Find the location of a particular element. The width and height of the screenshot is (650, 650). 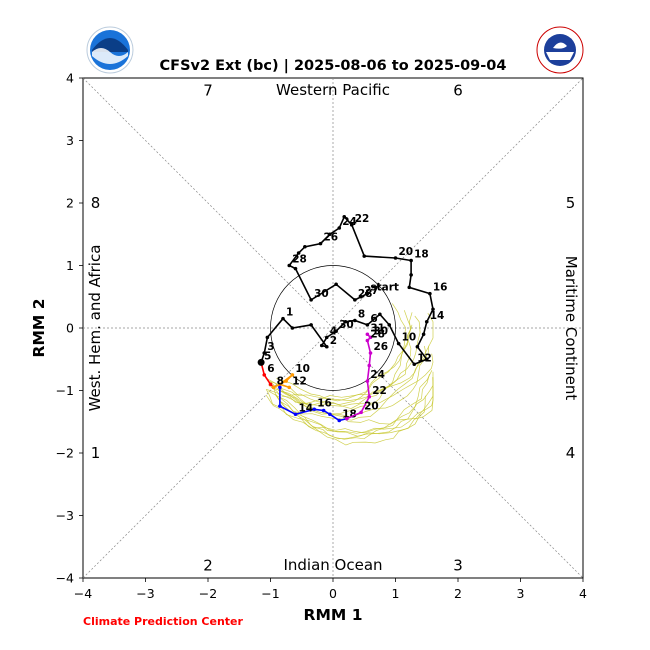

y-tick-labels: −4 −3 −2 −1 0 1 2 3 4 is located at coordinates (69, 328).